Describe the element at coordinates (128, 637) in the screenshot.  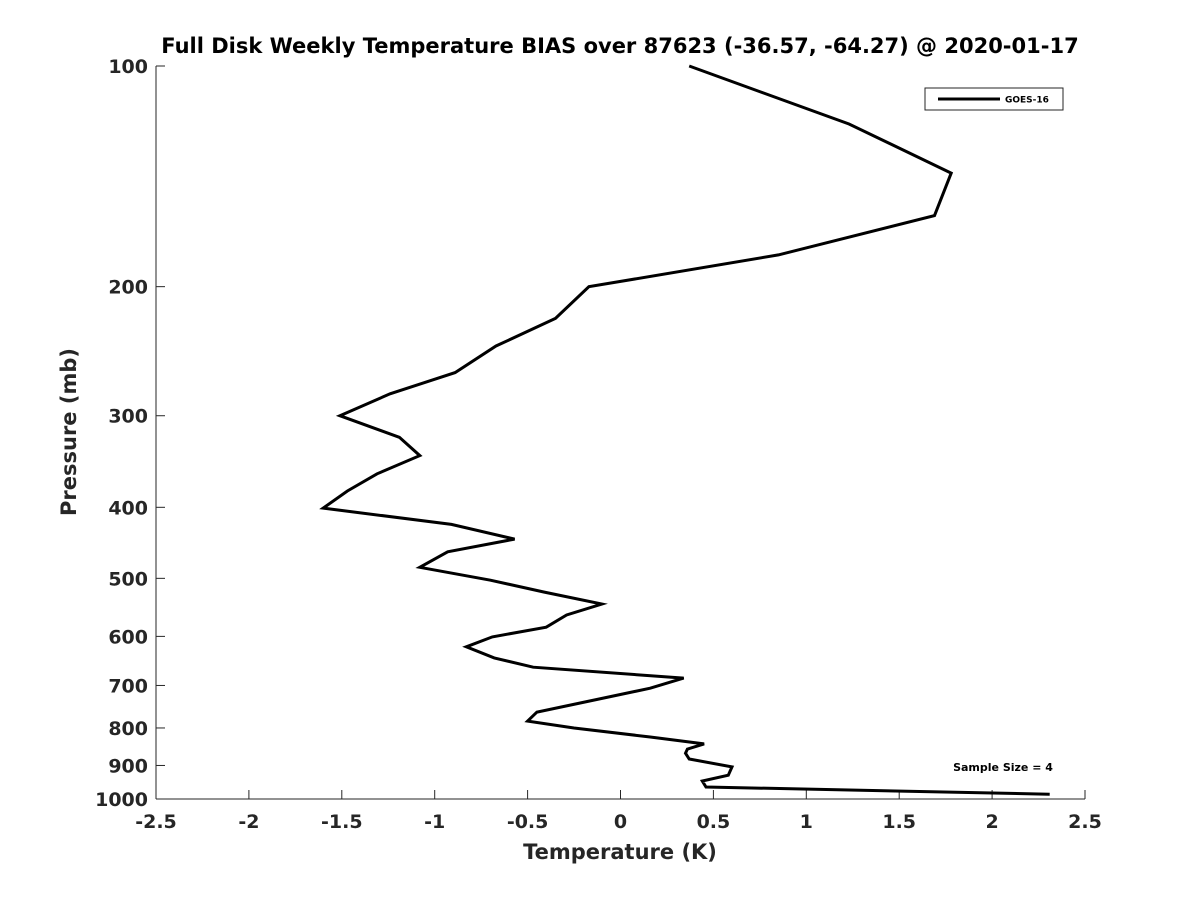
I see `y-tick-label: 600` at that location.